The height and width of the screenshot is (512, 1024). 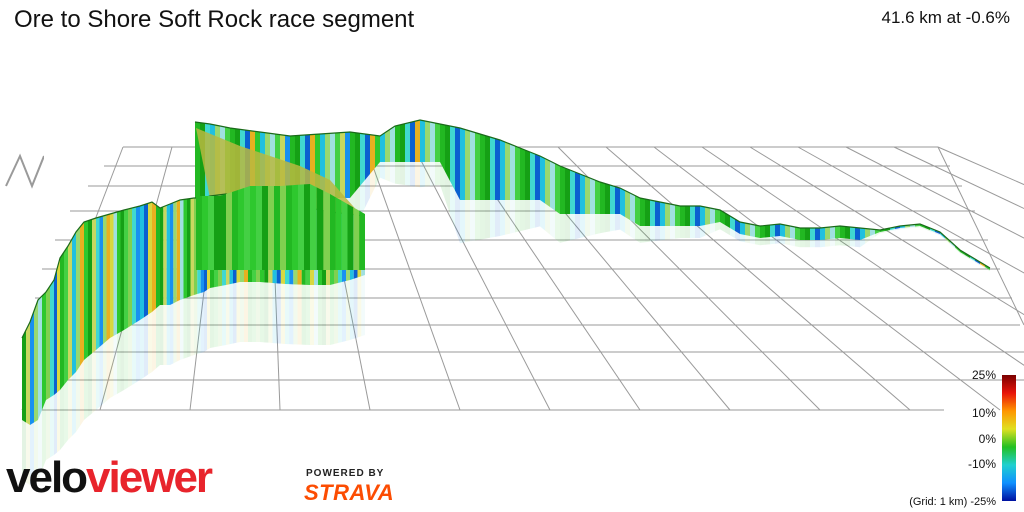 I want to click on segment-stats: 41.6 km at -0.6%, so click(x=945, y=17).